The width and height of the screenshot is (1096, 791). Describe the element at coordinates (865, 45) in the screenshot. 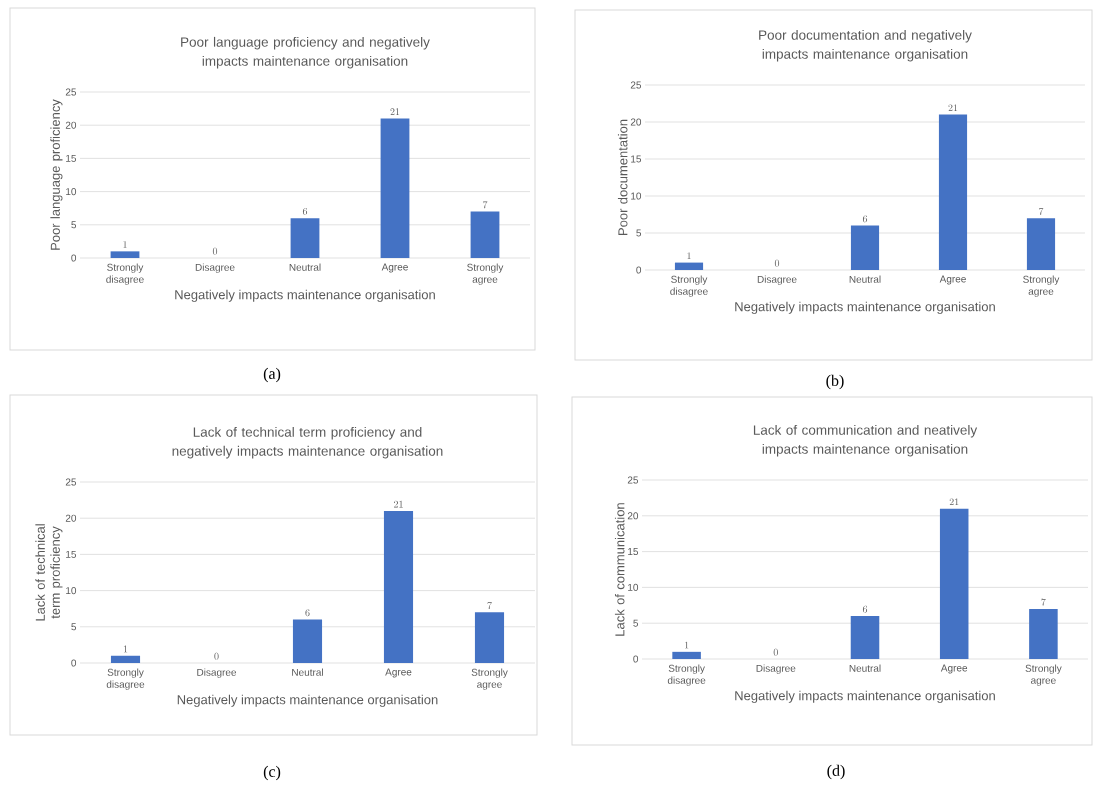

I see `chart-title: Poor documentation and negatively impacts maintenance organisation` at that location.